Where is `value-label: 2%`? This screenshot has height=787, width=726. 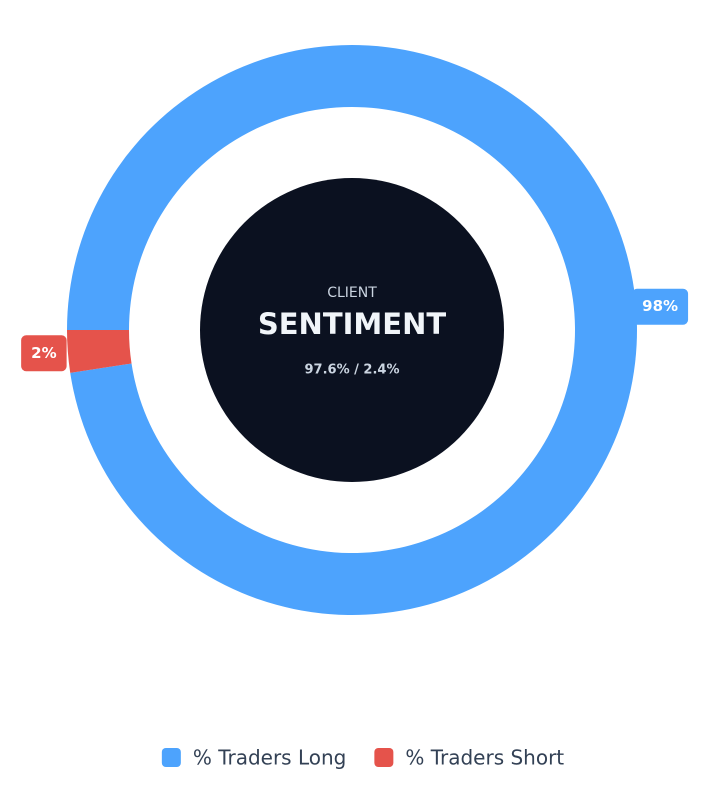 value-label: 2% is located at coordinates (43, 353).